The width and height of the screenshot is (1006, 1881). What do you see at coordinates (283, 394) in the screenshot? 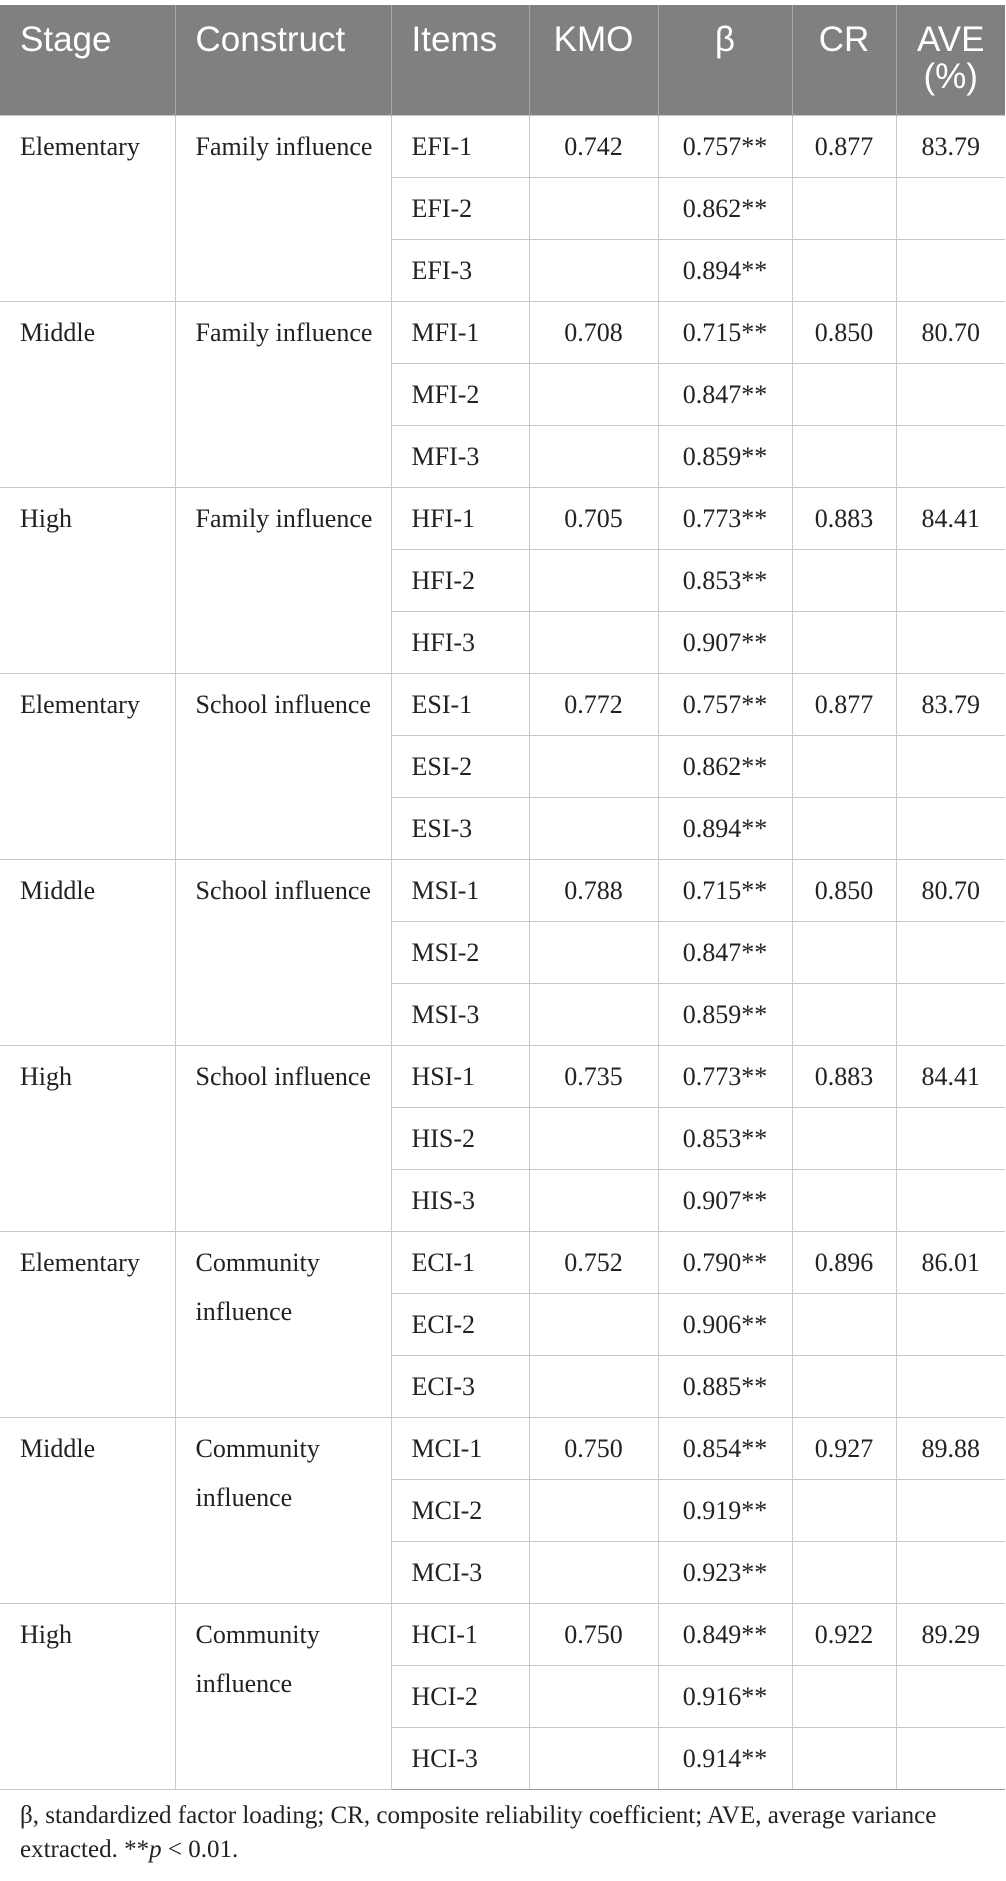
I see `construct-cell: Family influence` at bounding box center [283, 394].